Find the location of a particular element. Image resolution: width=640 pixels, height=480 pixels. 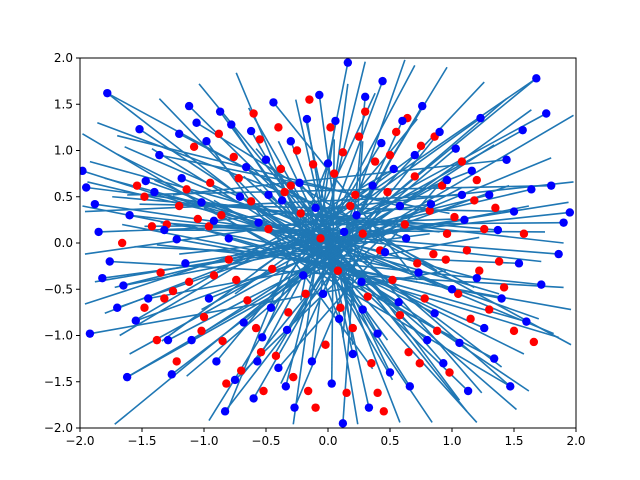

y-tick-label: 2.0 is located at coordinates (63, 58).